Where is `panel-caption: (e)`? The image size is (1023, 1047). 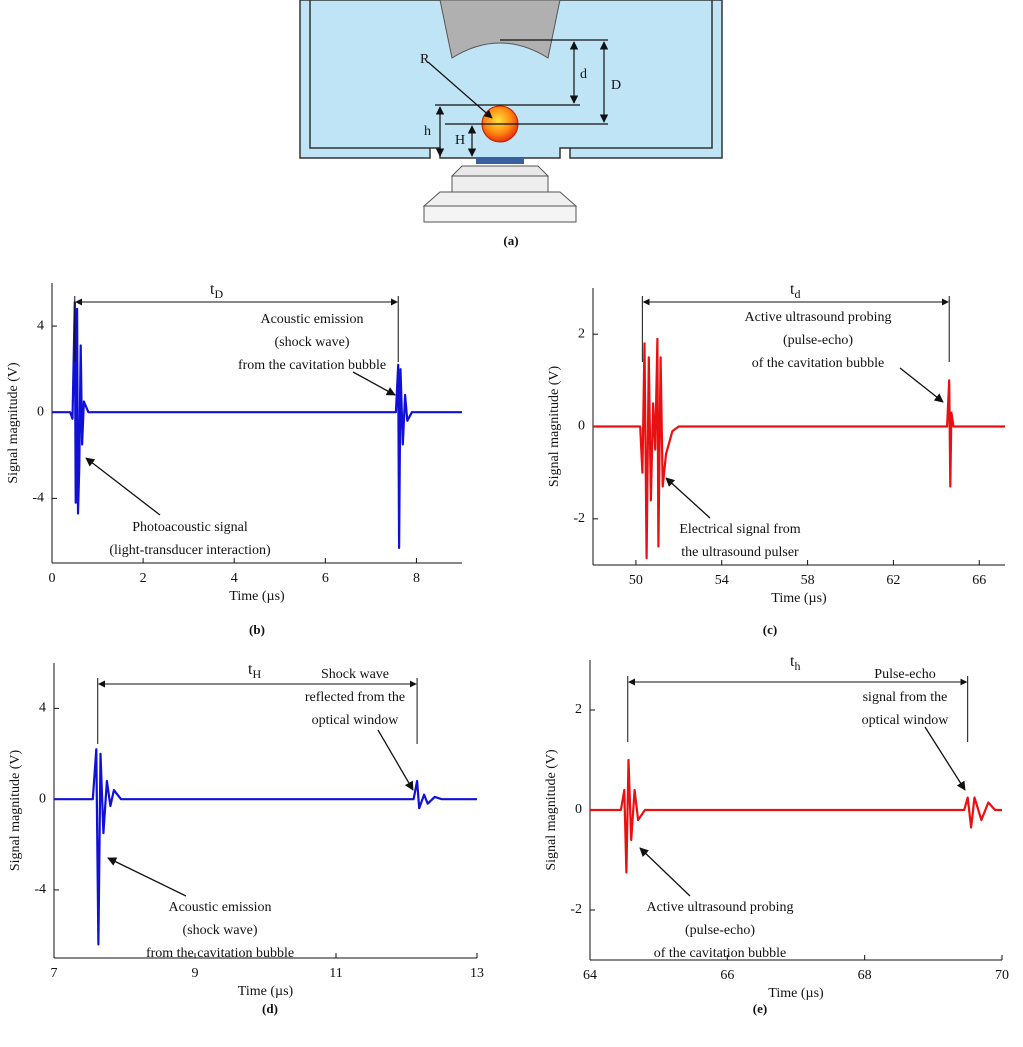
panel-caption: (e) is located at coordinates (760, 1008).